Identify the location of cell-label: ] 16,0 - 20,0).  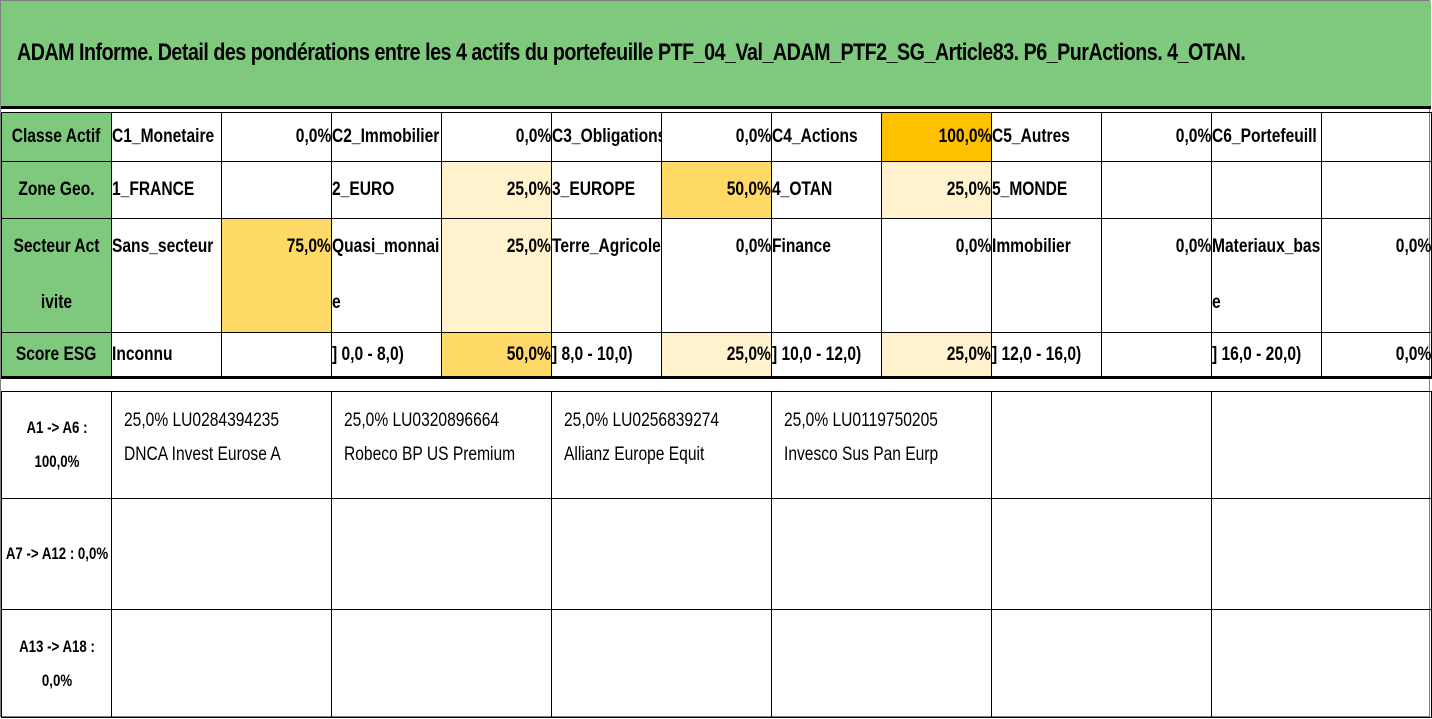
(1266, 355).